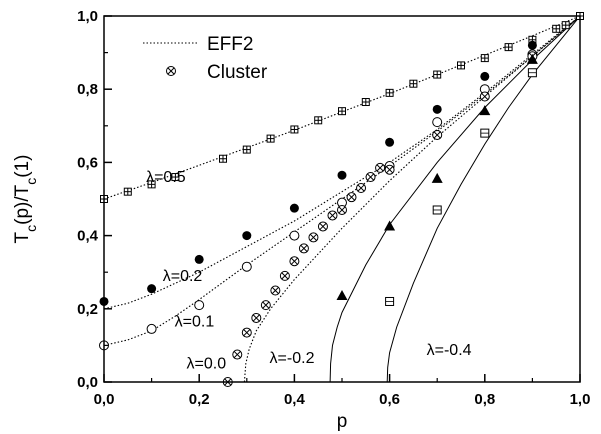  Describe the element at coordinates (166, 177) in the screenshot. I see `curve-label: λ=0.5` at that location.